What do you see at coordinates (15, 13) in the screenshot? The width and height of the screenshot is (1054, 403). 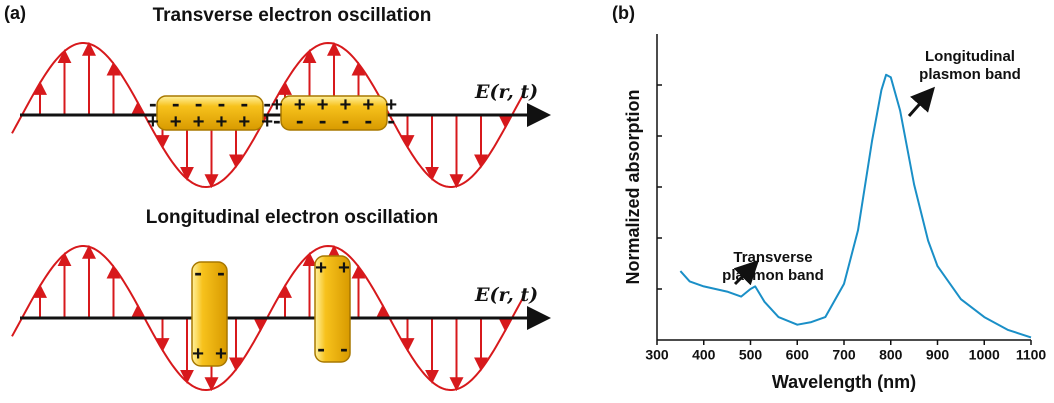 I see `panel-label: (a)` at bounding box center [15, 13].